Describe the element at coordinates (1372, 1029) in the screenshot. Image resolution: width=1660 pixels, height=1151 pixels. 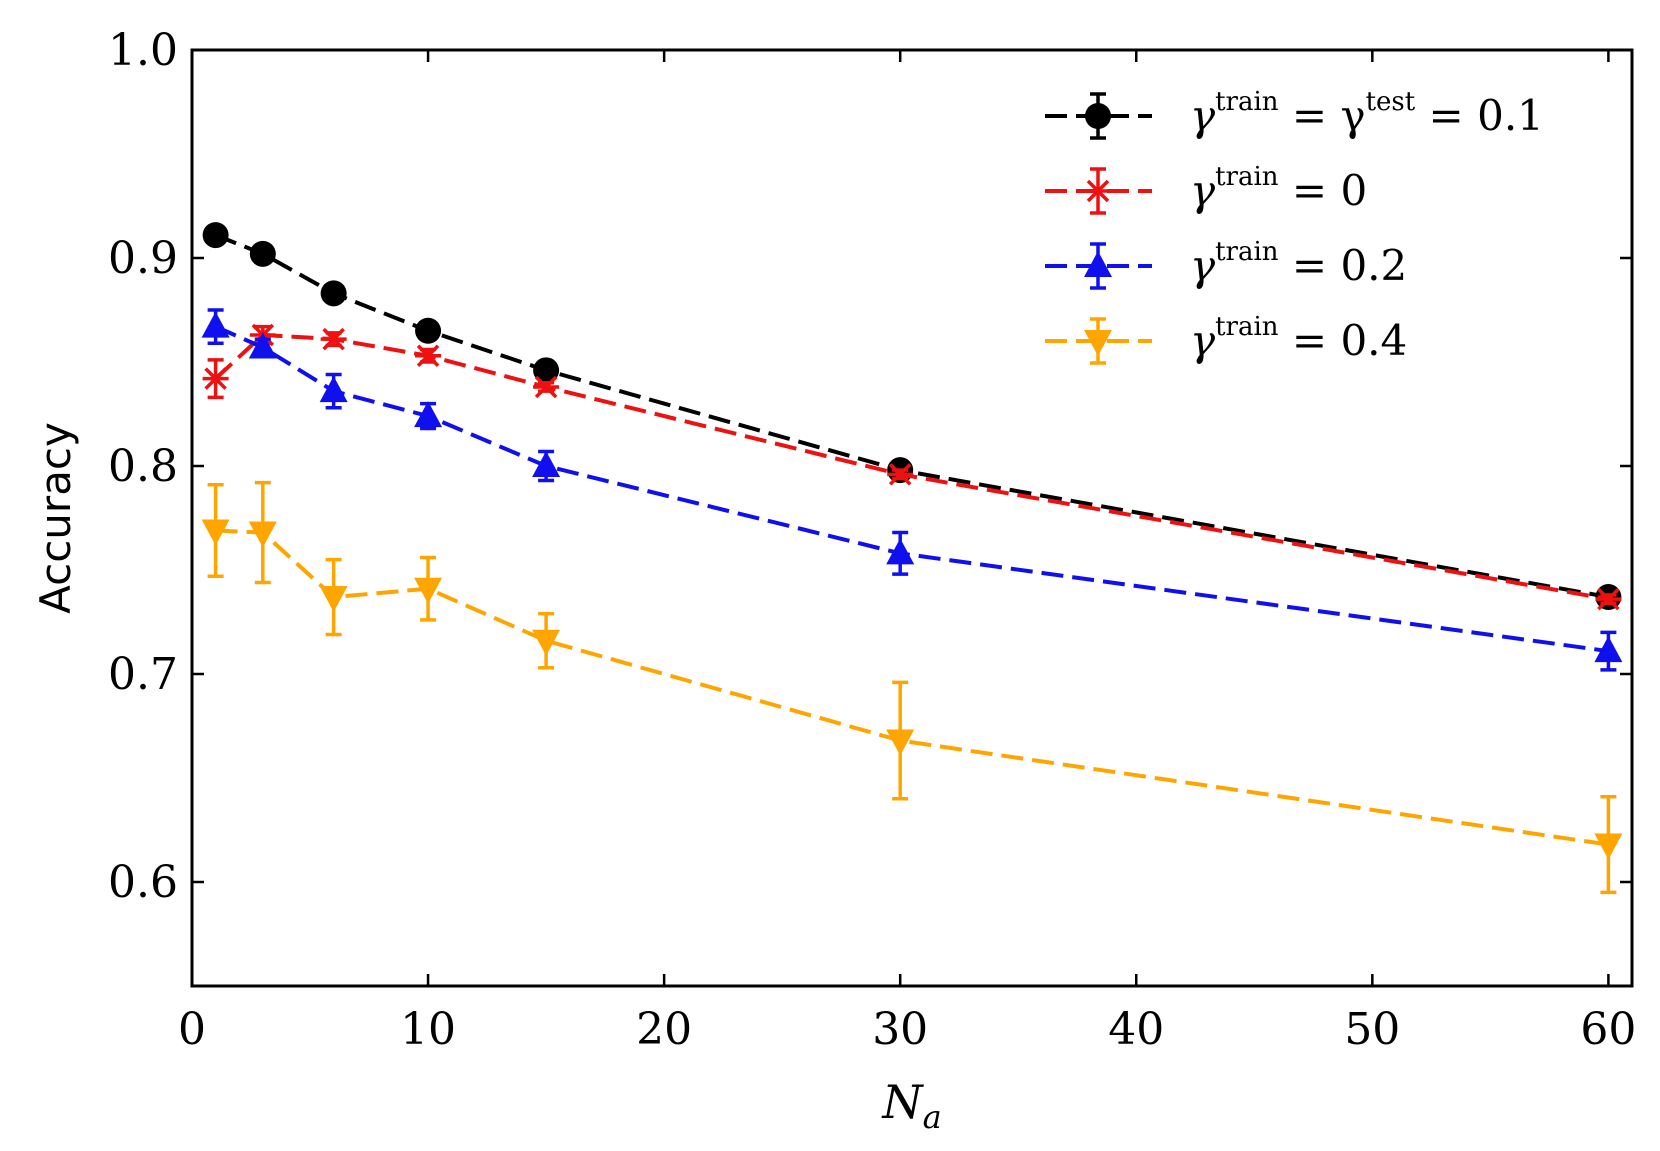
I see `x-tick-label-5: 50` at that location.